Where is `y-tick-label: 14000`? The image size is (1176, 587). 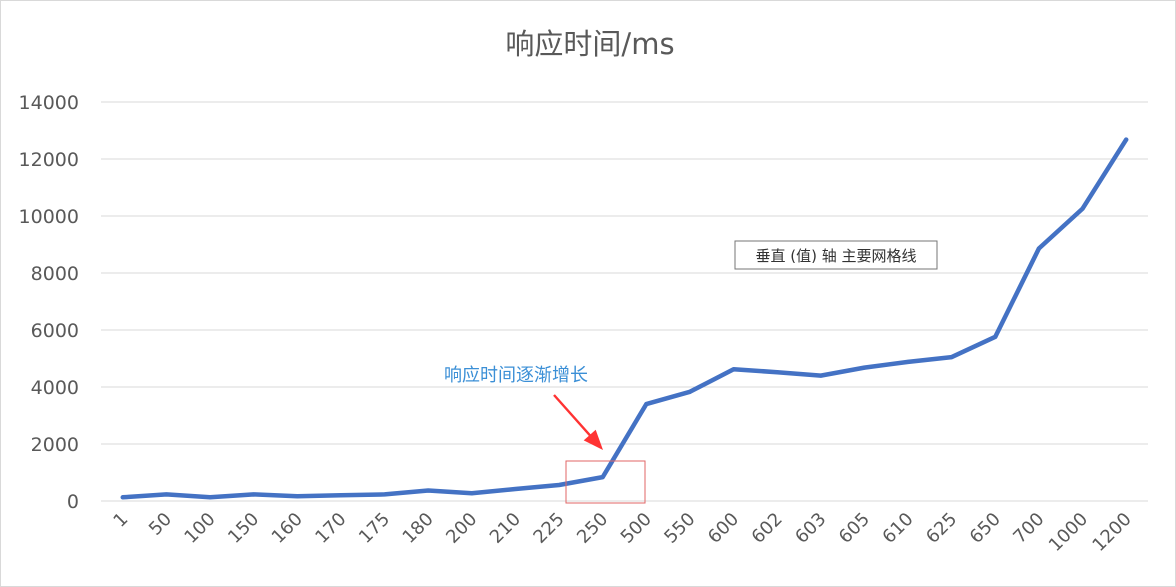
y-tick-label: 14000 is located at coordinates (49, 103).